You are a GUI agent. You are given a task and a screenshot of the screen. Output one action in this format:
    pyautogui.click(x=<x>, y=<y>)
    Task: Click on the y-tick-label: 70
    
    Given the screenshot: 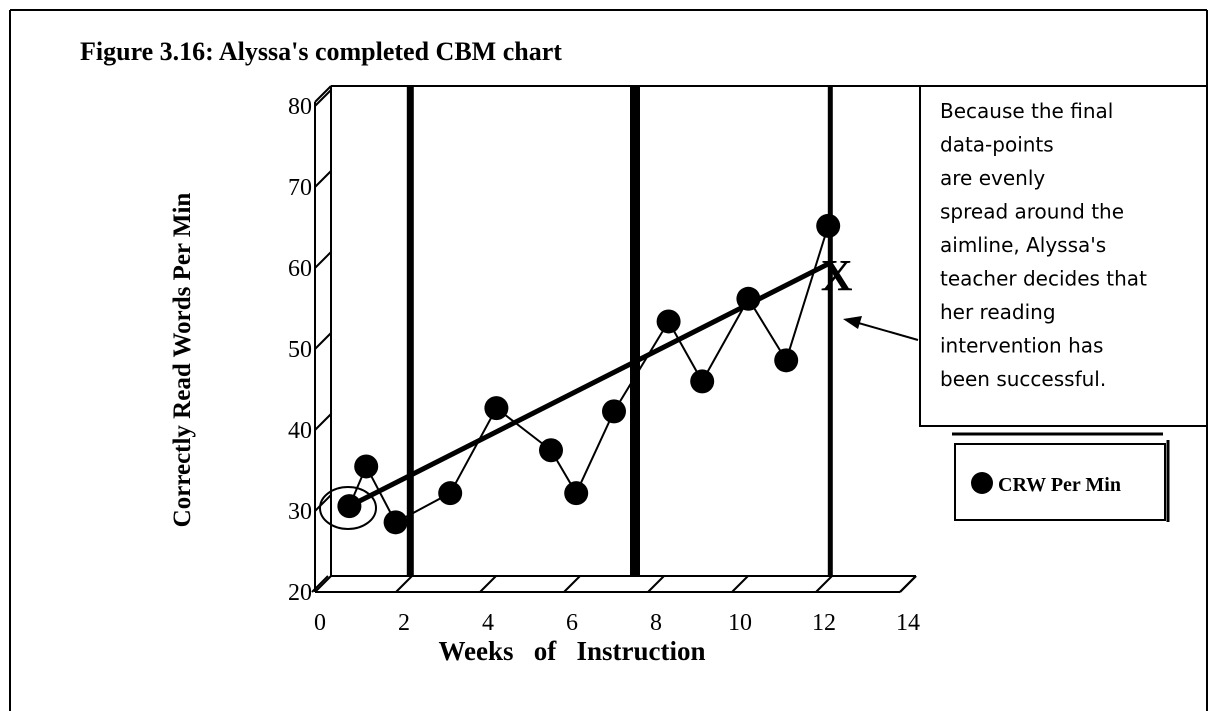 What is the action you would take?
    pyautogui.click(x=300, y=188)
    